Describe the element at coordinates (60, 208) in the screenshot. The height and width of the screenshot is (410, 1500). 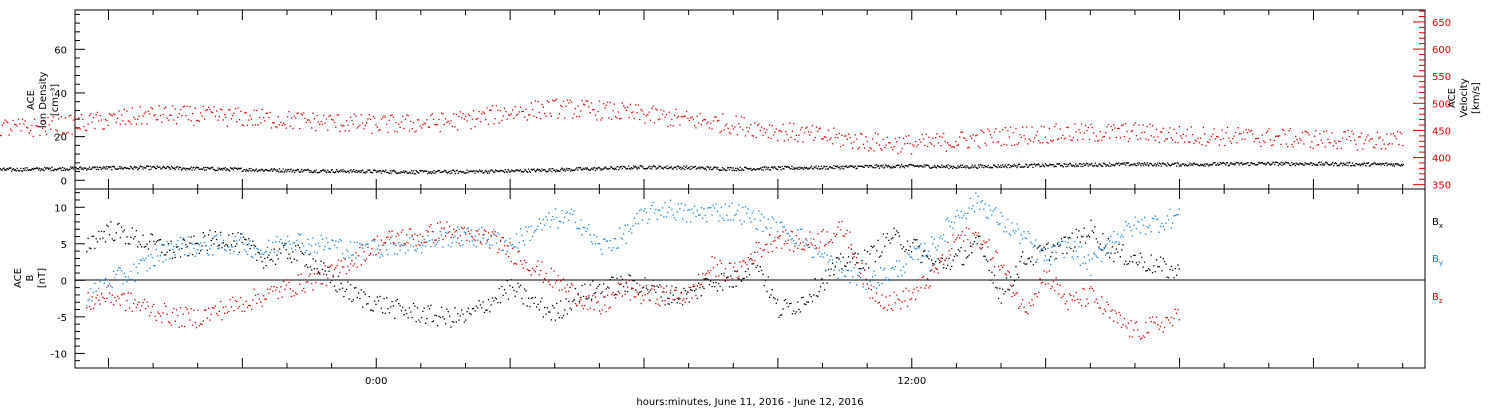
I see `b-tick-label: 10` at that location.